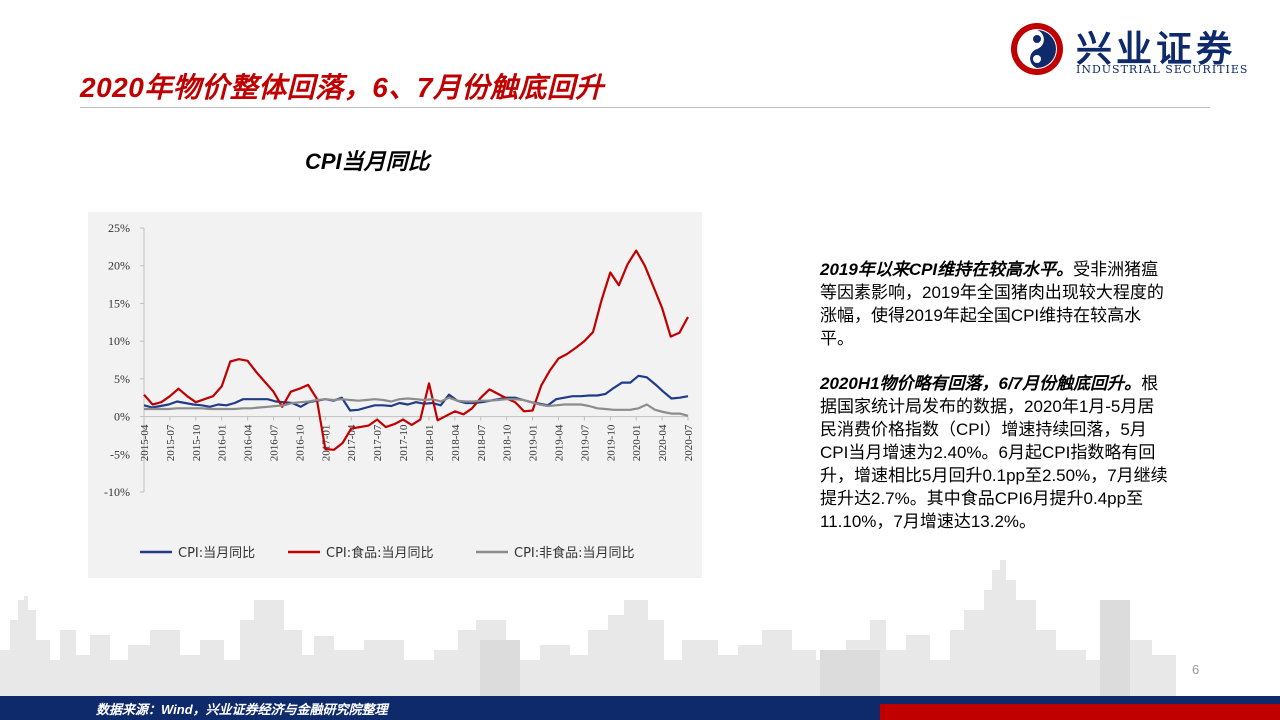 This screenshot has height=720, width=1280. What do you see at coordinates (197, 442) in the screenshot?
I see `x-tick-label: 2015-10` at bounding box center [197, 442].